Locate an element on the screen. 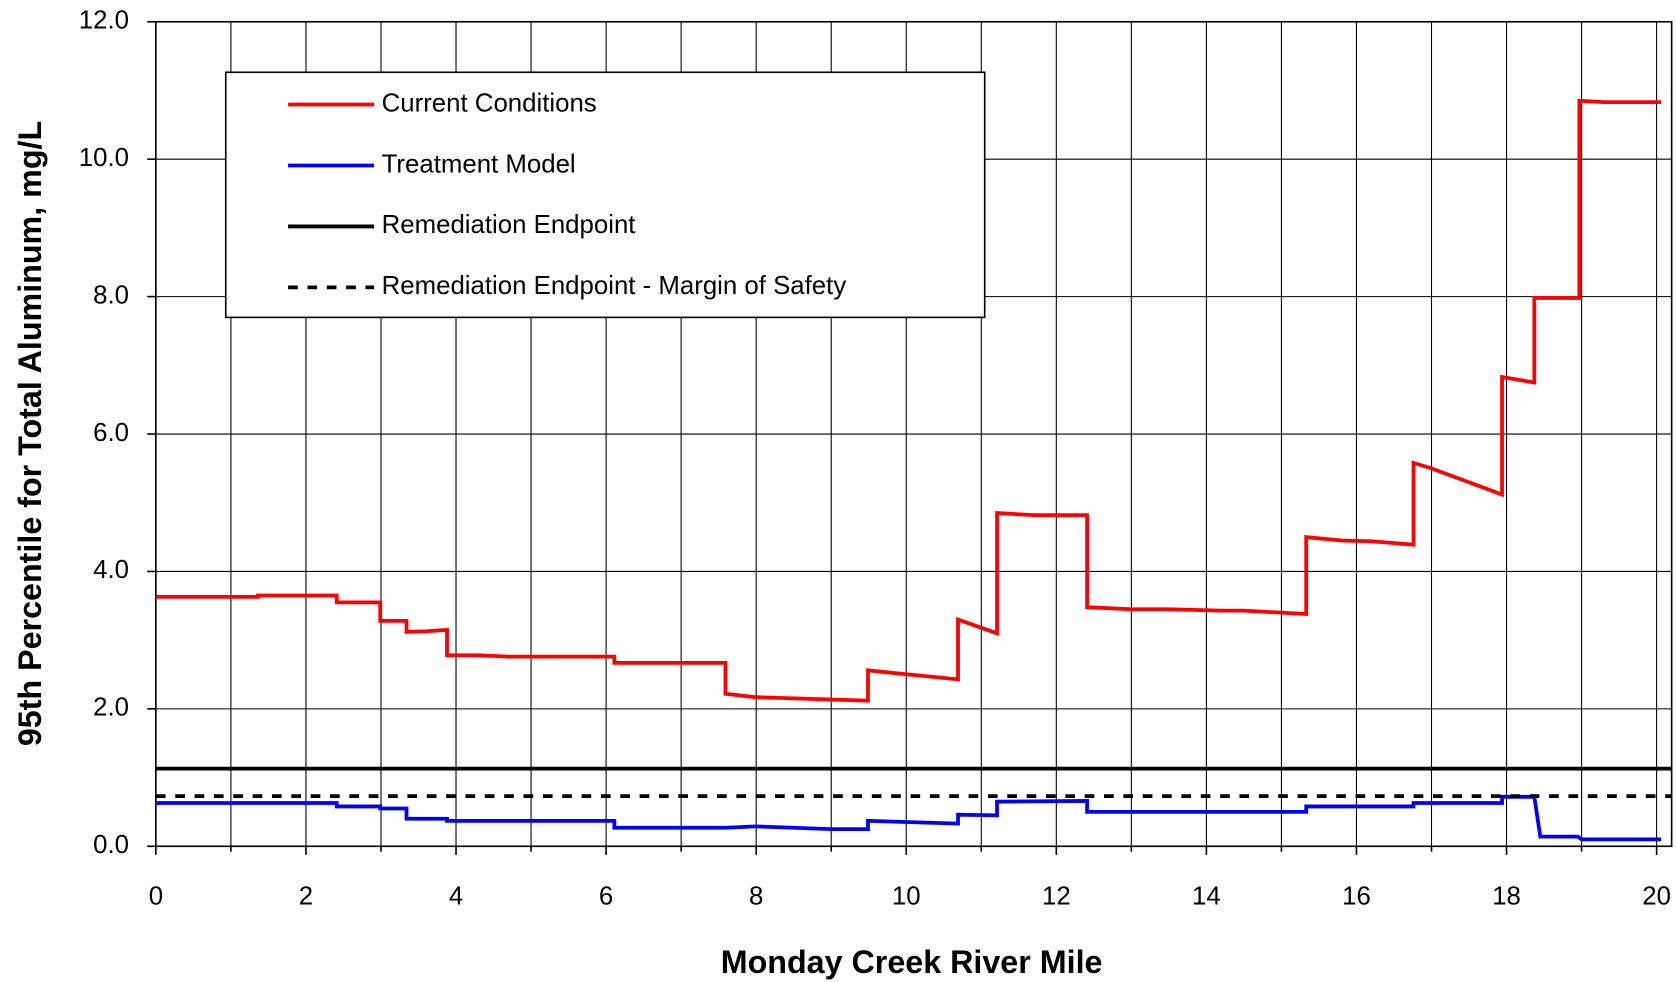 The width and height of the screenshot is (1677, 982). x-tick-label: 4 is located at coordinates (456, 897).